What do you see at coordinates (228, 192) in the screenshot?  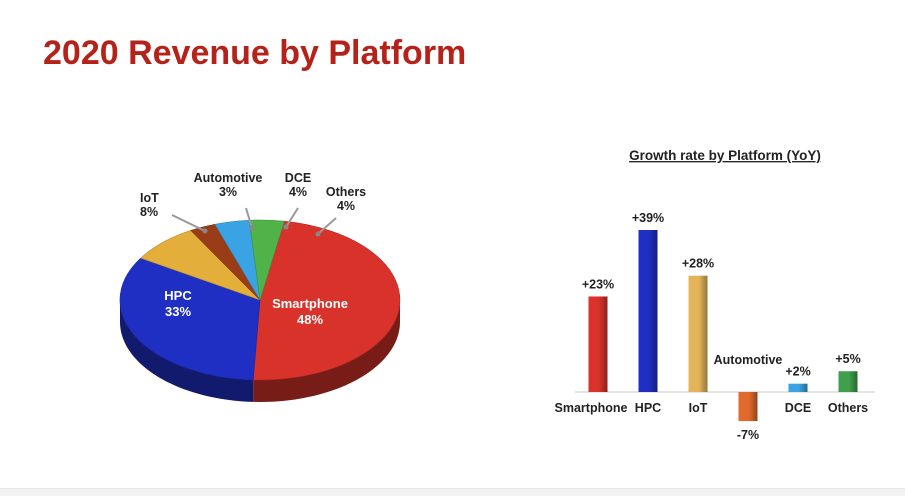 I see `pie-value-automotive: 3%` at bounding box center [228, 192].